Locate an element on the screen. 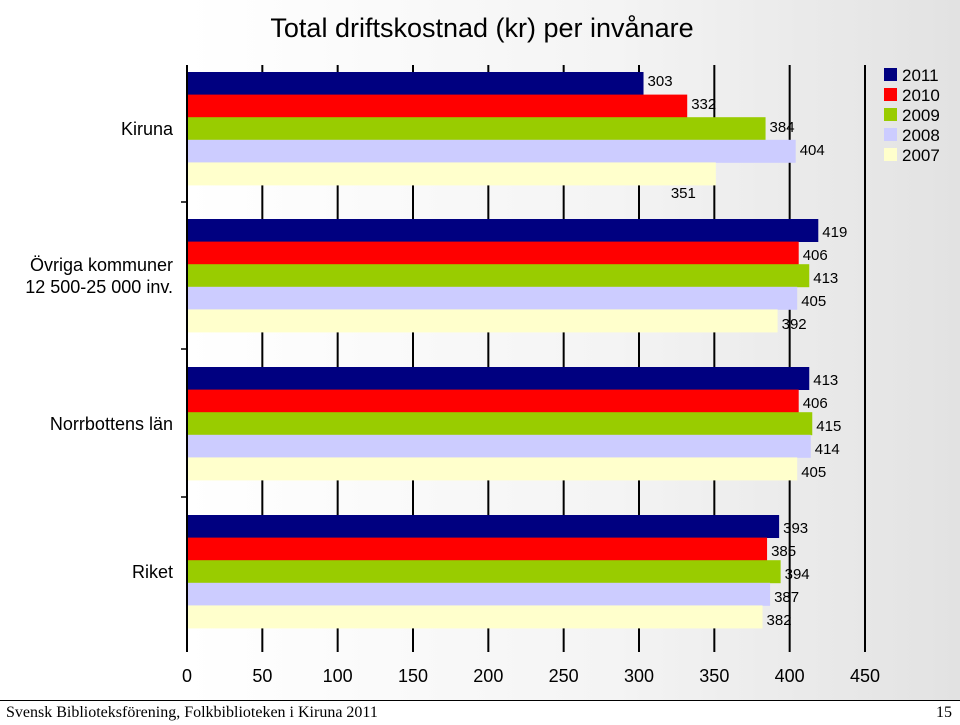  bar-ovriga-kommuner-12-500-25-000-inv-2008 is located at coordinates (493, 298).